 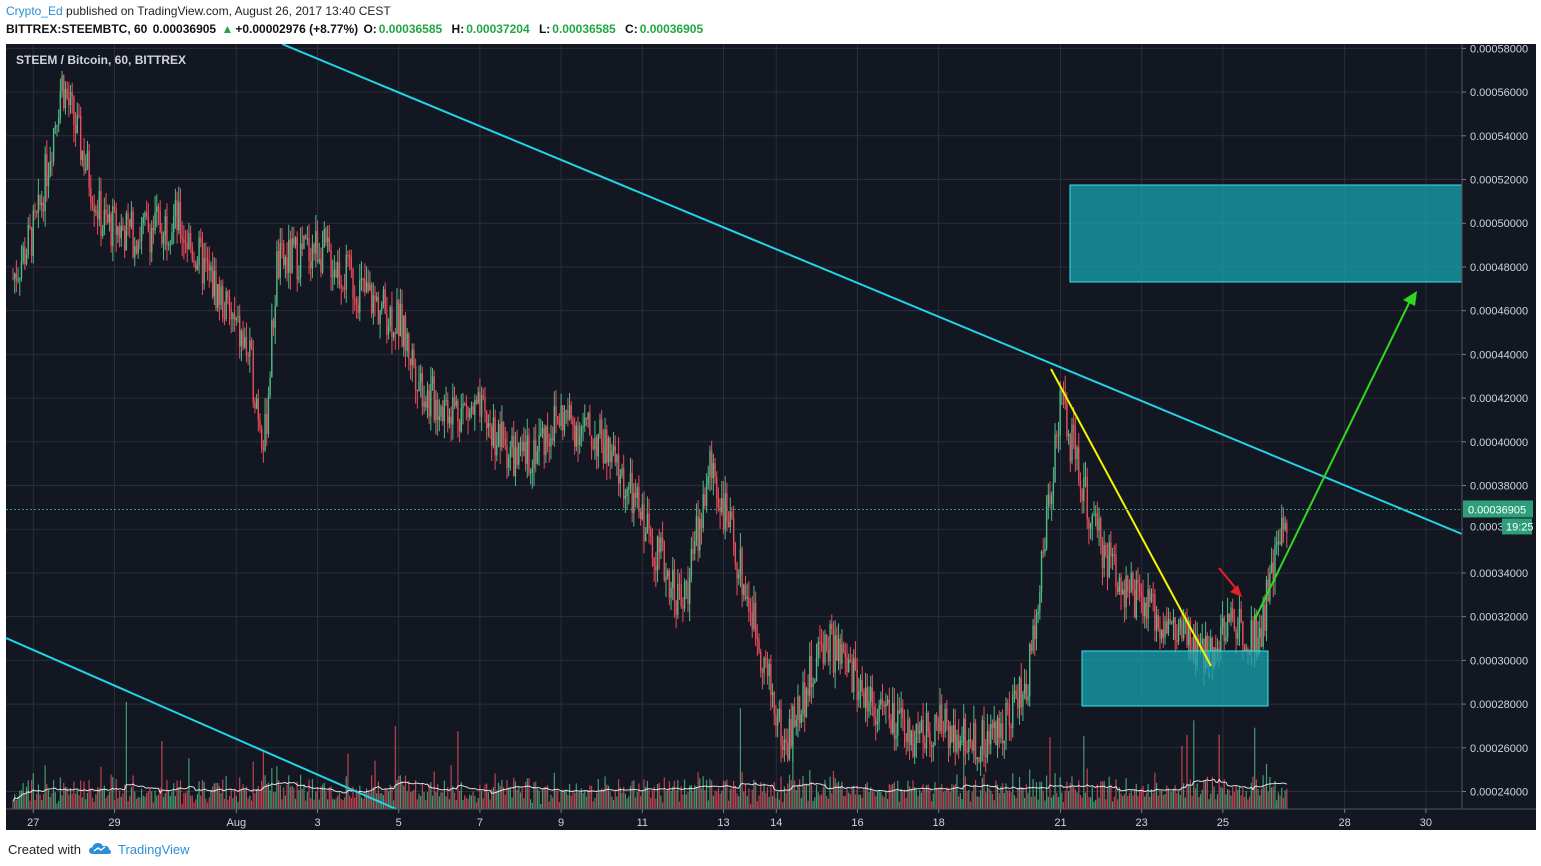 What do you see at coordinates (1426, 823) in the screenshot?
I see `x-tick-label: 30` at bounding box center [1426, 823].